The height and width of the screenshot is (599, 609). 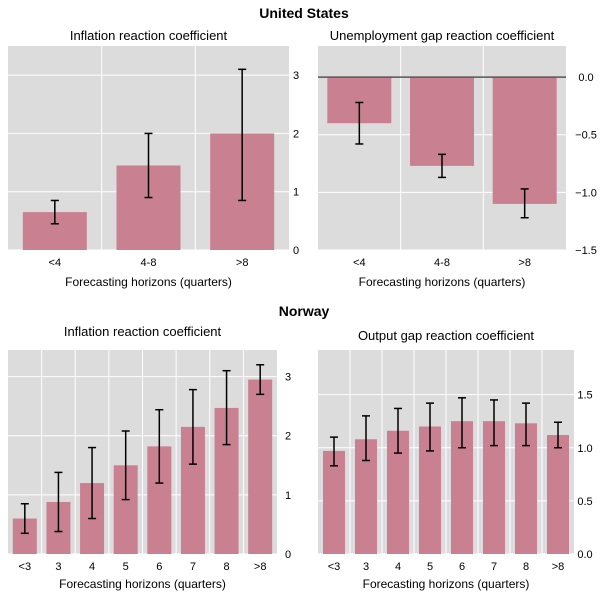 What do you see at coordinates (584, 396) in the screenshot?
I see `y-tick-label: 1.5` at bounding box center [584, 396].